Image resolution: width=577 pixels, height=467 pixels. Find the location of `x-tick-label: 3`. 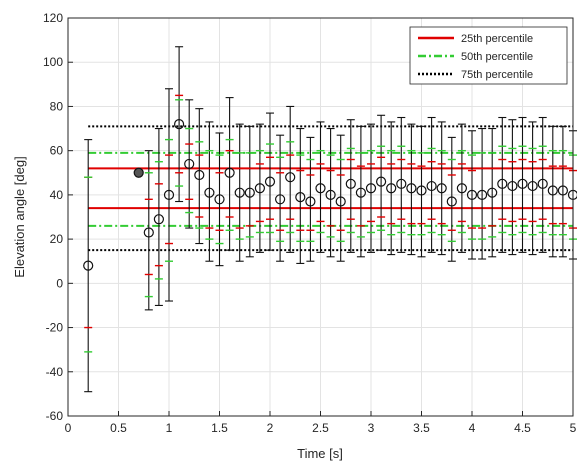

x-tick-label: 3 is located at coordinates (371, 428).